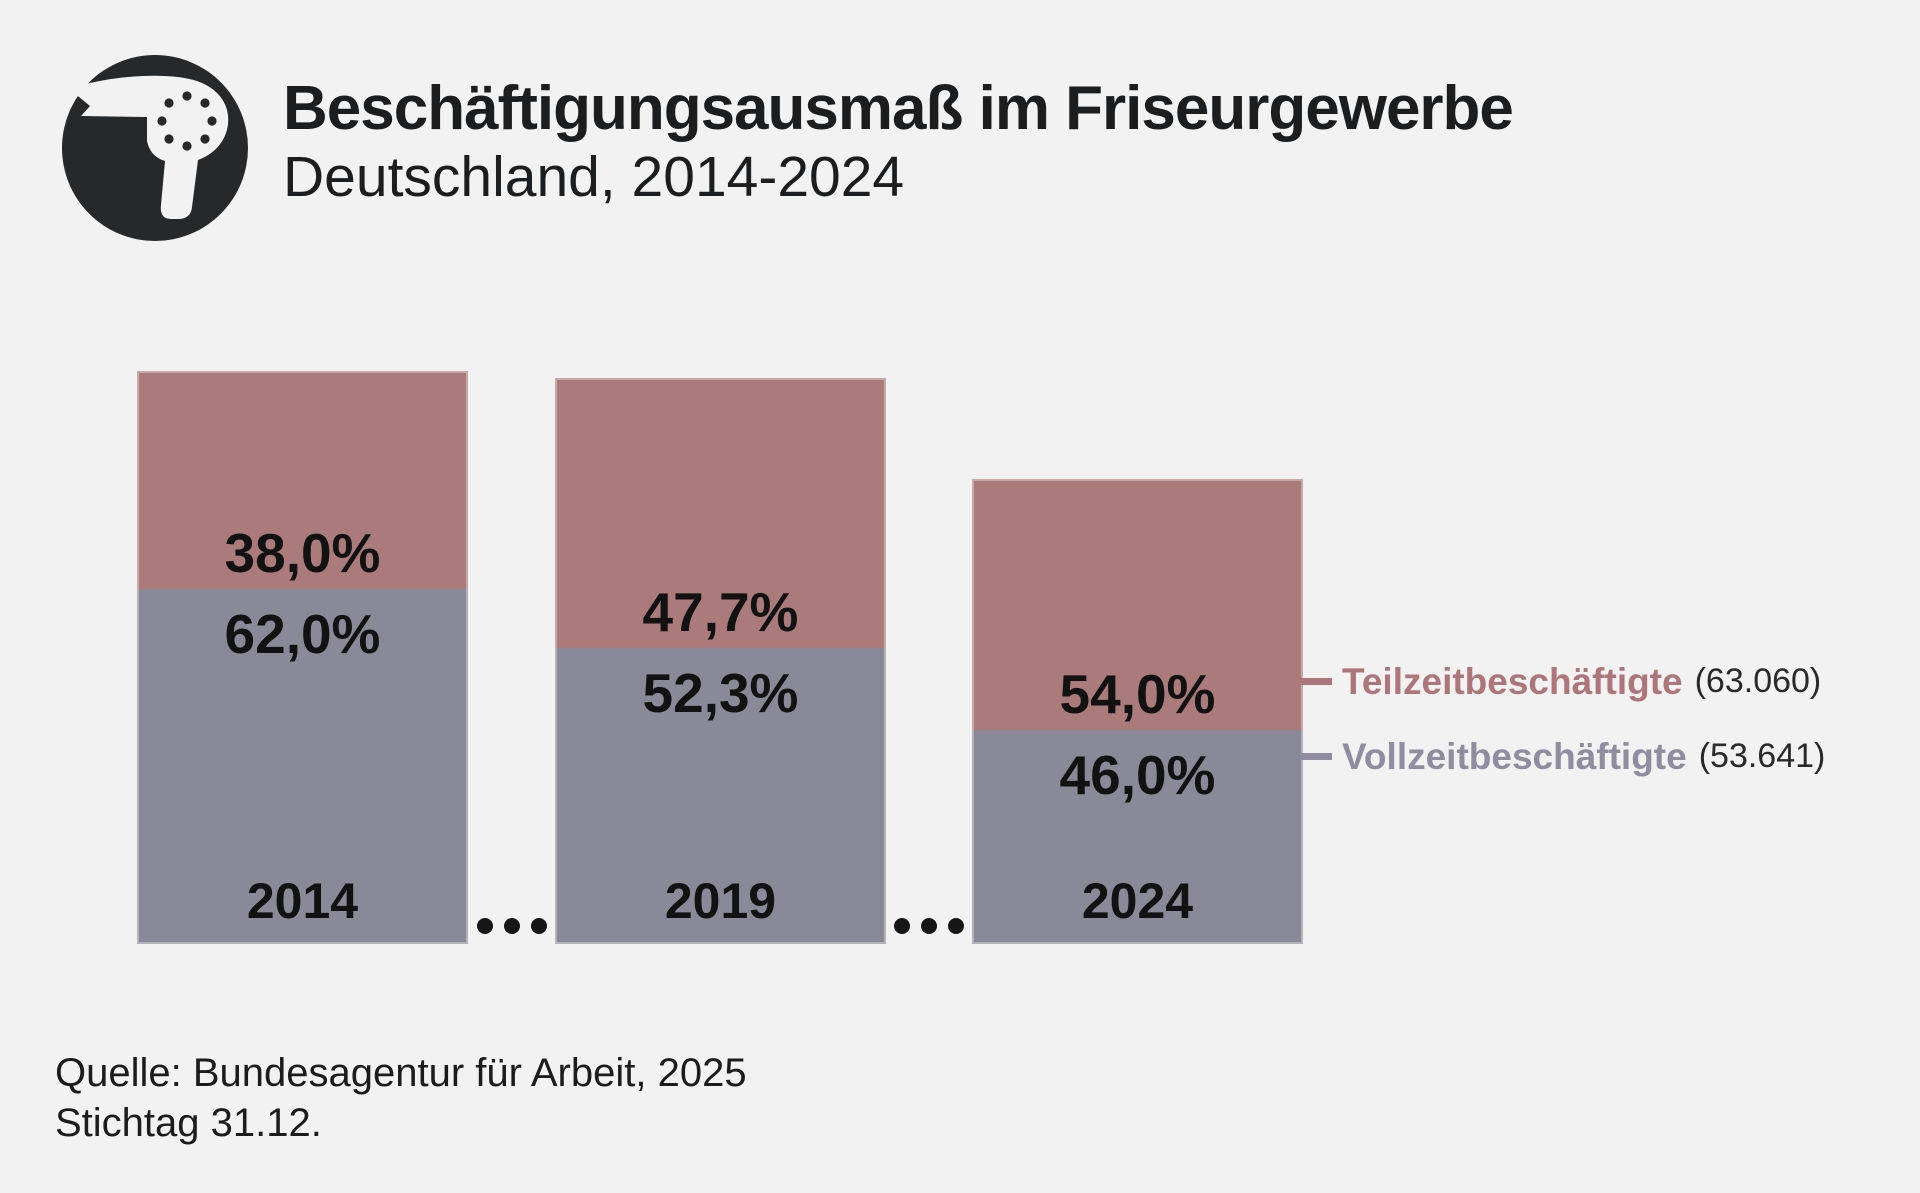 This screenshot has width=1920, height=1193. What do you see at coordinates (1514, 756) in the screenshot?
I see `legend-label: Vollzeitbeschäftigte` at bounding box center [1514, 756].